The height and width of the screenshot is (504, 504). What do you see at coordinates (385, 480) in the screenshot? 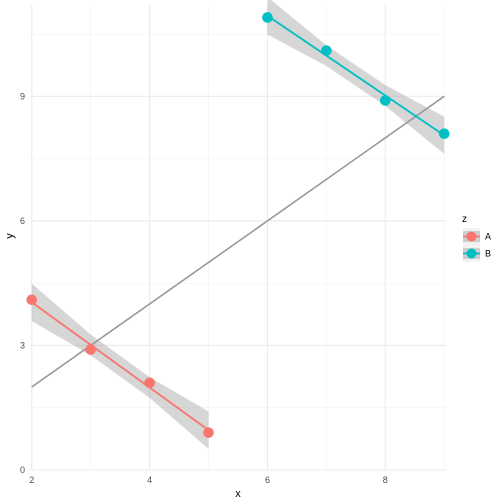
I see `x-tick-label: 8` at bounding box center [385, 480].